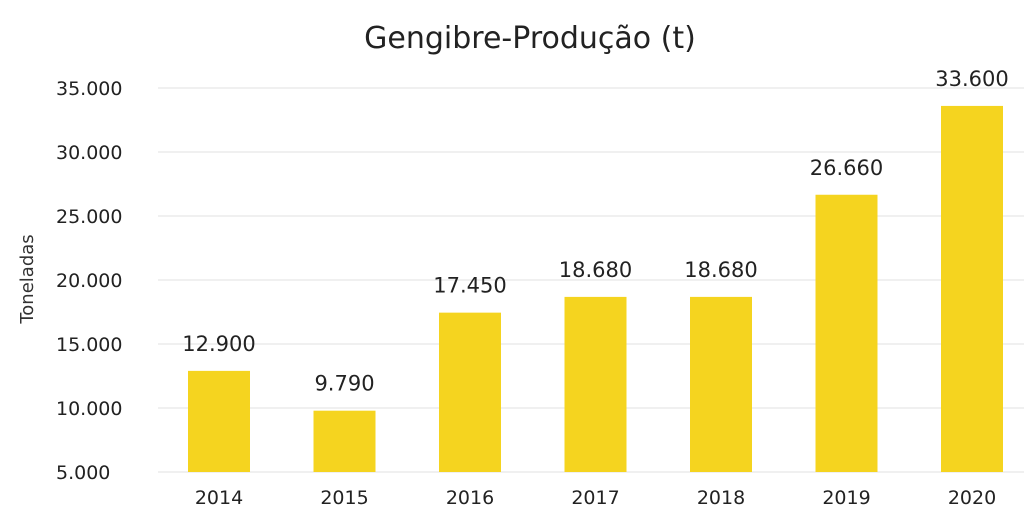  What do you see at coordinates (470, 392) in the screenshot?
I see `bar-2016` at bounding box center [470, 392].